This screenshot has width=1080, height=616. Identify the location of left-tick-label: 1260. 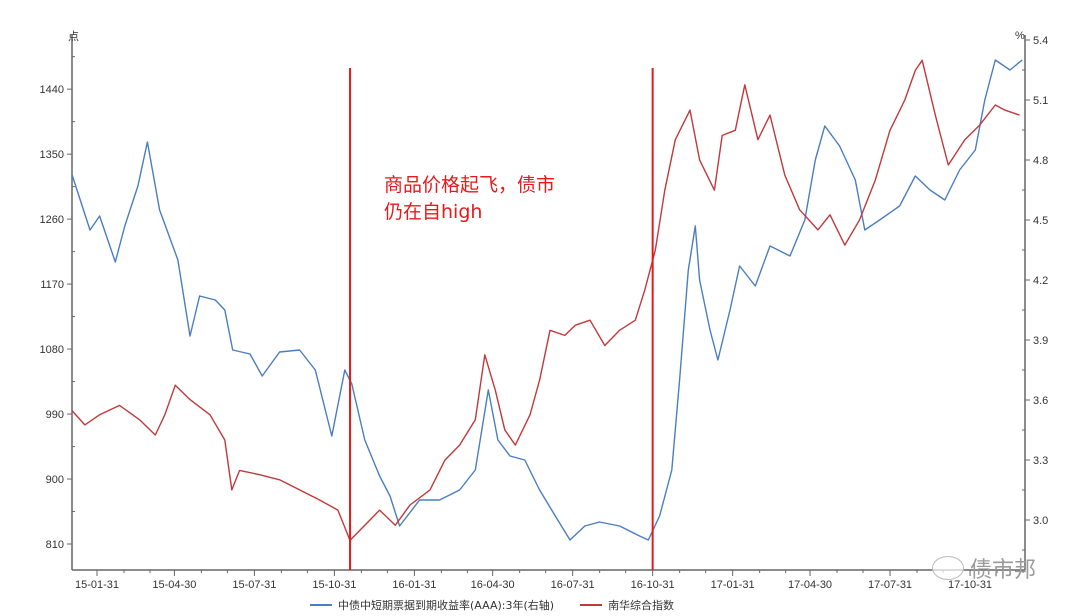
(52, 220).